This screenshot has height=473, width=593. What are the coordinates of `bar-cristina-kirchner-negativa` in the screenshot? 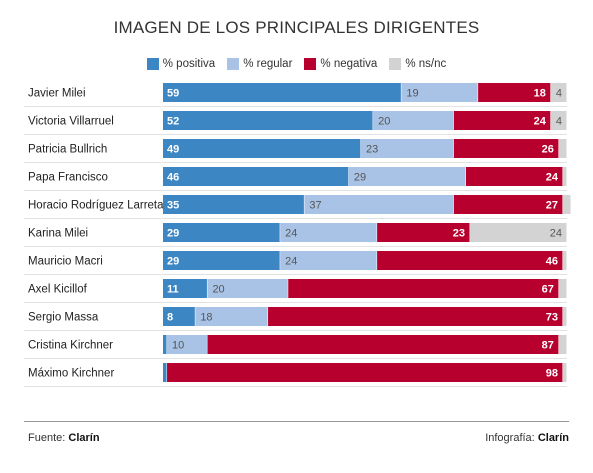 It's located at (383, 344).